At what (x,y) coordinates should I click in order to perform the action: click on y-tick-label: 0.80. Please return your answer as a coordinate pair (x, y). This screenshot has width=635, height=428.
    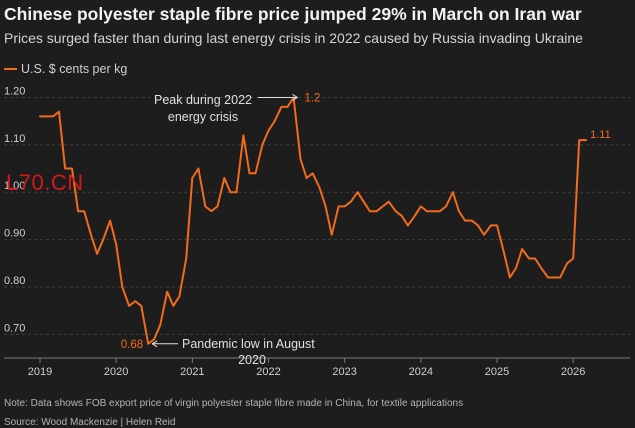
    Looking at the image, I should click on (14, 281).